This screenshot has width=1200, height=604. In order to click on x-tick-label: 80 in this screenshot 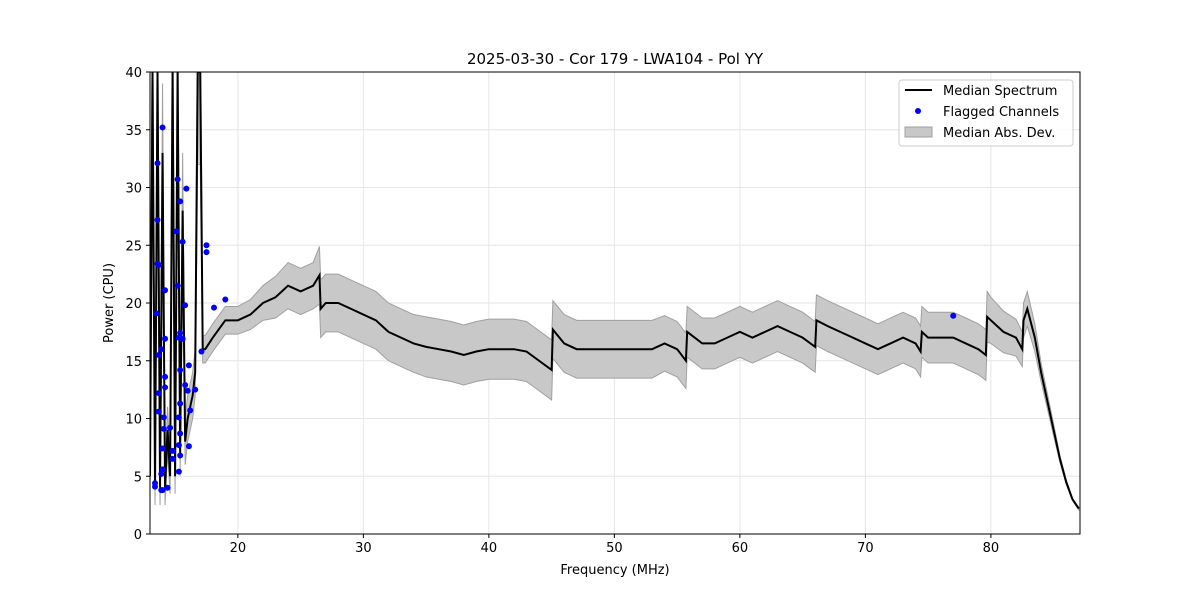, I will do `click(991, 548)`.